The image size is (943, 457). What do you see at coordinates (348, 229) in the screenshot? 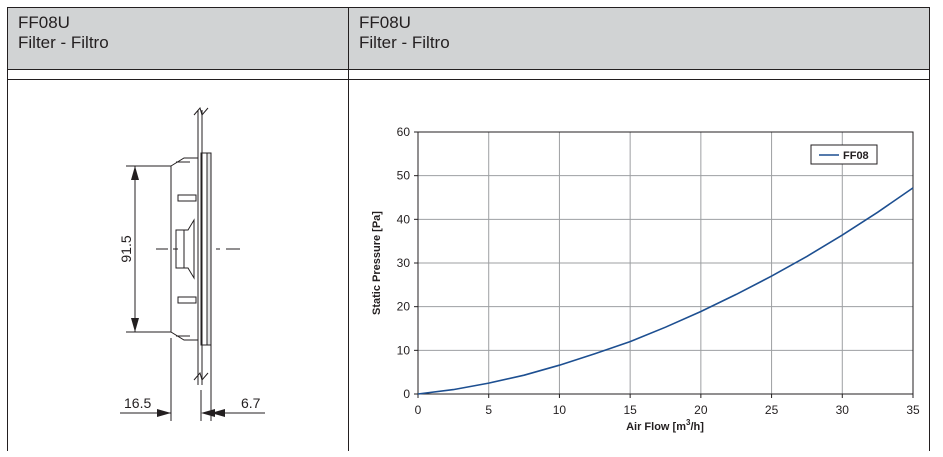
I see `column-divider` at bounding box center [348, 229].